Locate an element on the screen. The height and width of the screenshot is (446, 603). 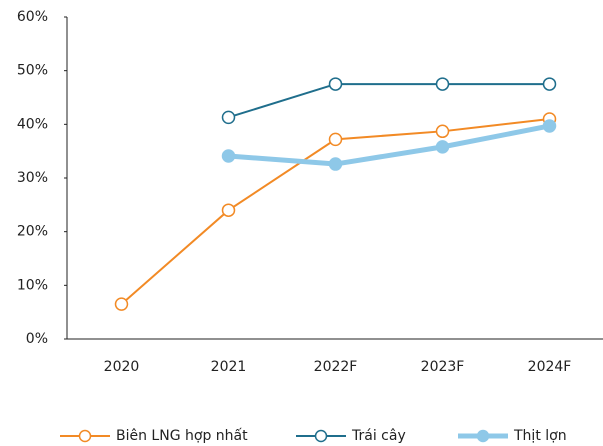
legend-label: Trái cây is located at coordinates (378, 436).